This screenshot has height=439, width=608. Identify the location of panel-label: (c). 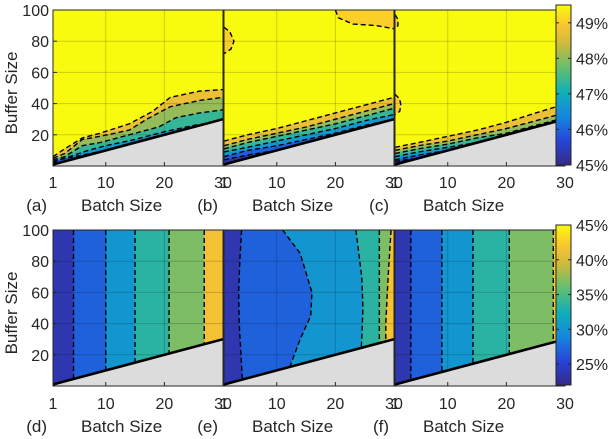
(379, 205).